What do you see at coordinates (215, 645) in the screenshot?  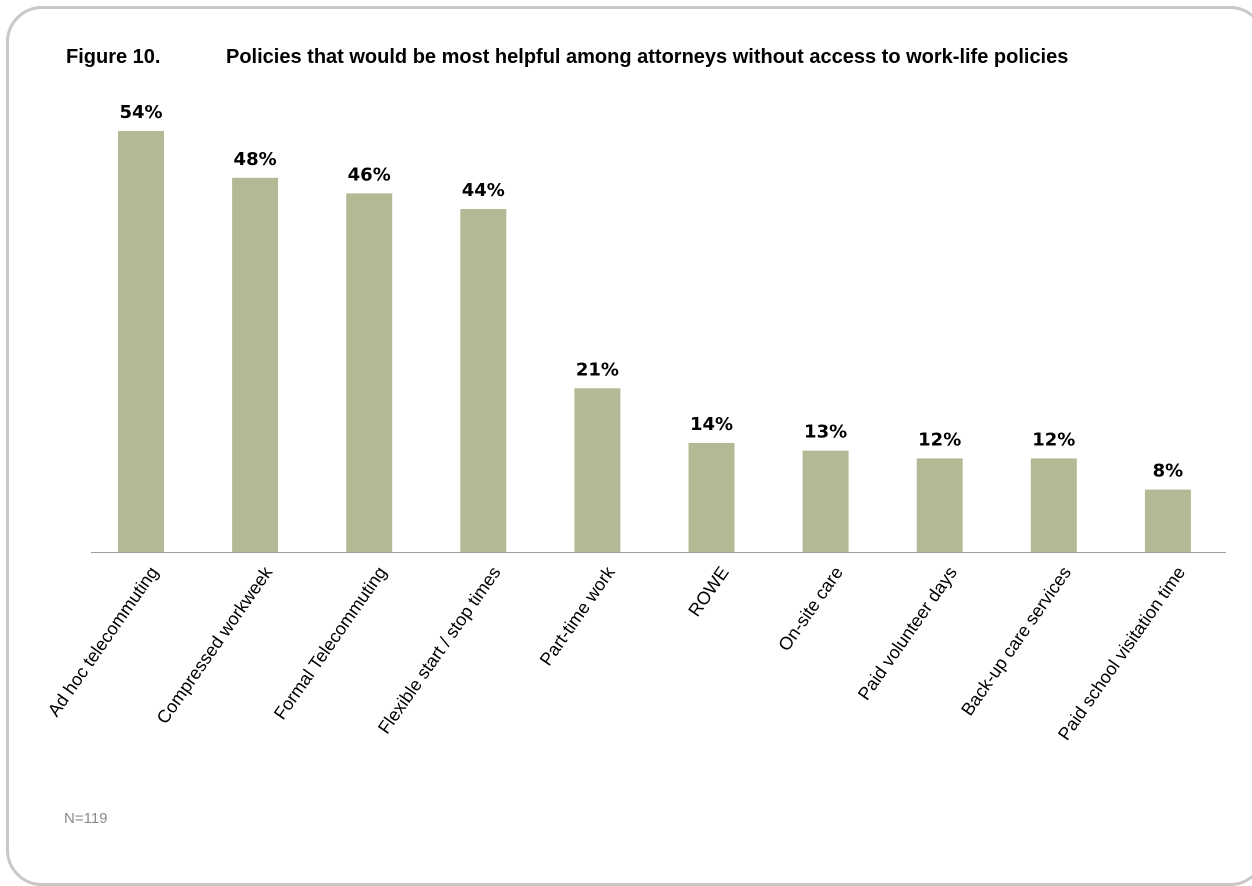 I see `x-tick-label: Compressed workweek` at bounding box center [215, 645].